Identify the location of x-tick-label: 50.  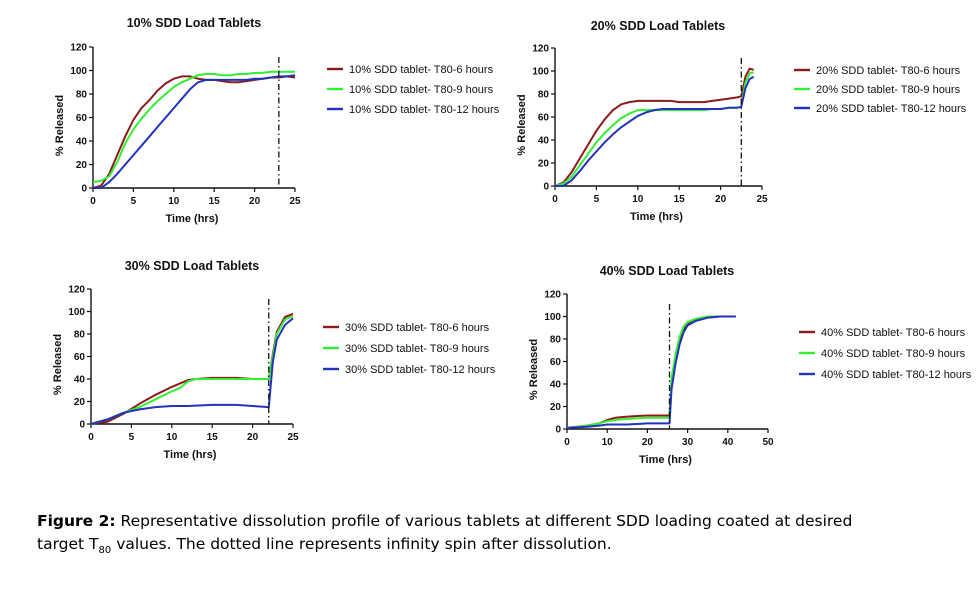
(768, 442).